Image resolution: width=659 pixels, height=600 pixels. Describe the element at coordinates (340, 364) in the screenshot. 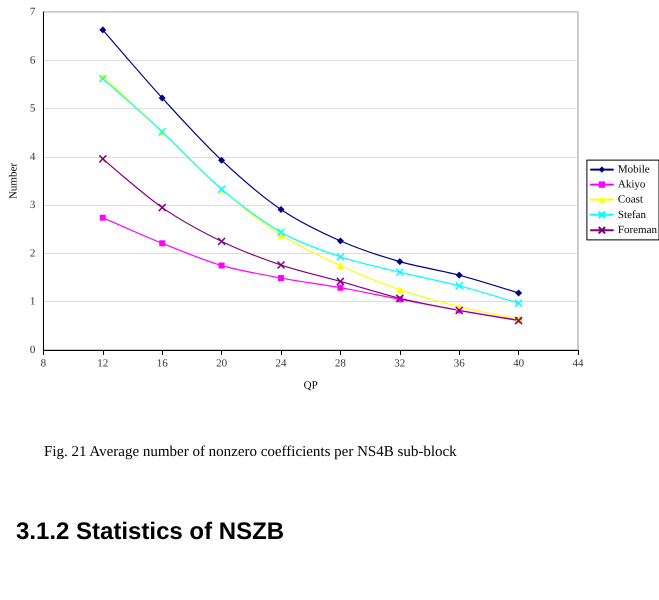

I see `x-tick-label: 28` at that location.